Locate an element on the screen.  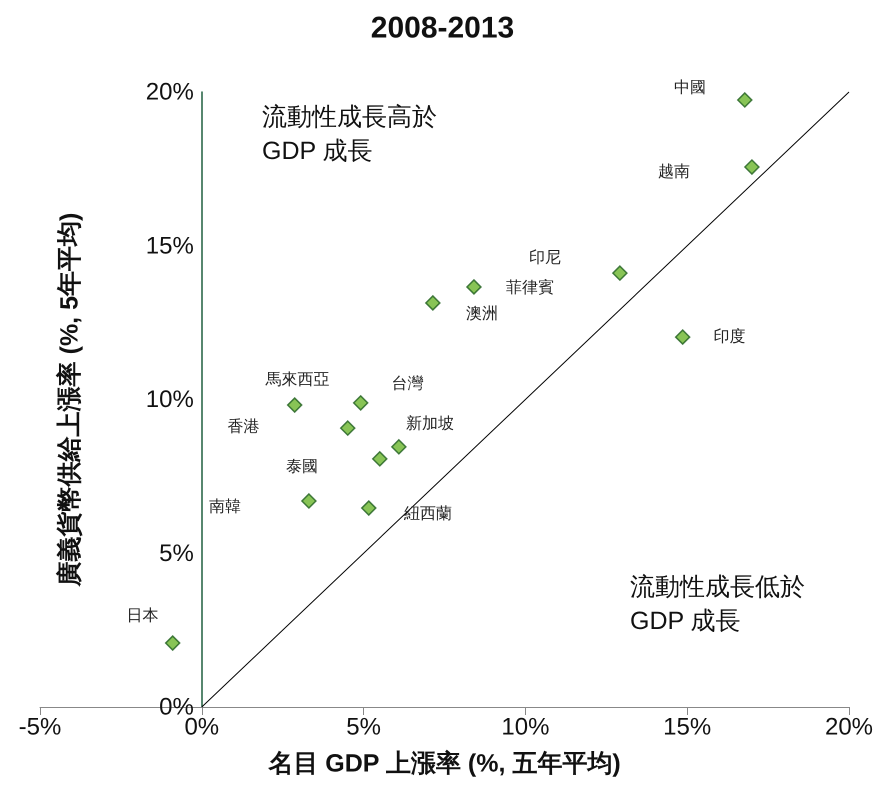
annotation: 香港 is located at coordinates (244, 427).